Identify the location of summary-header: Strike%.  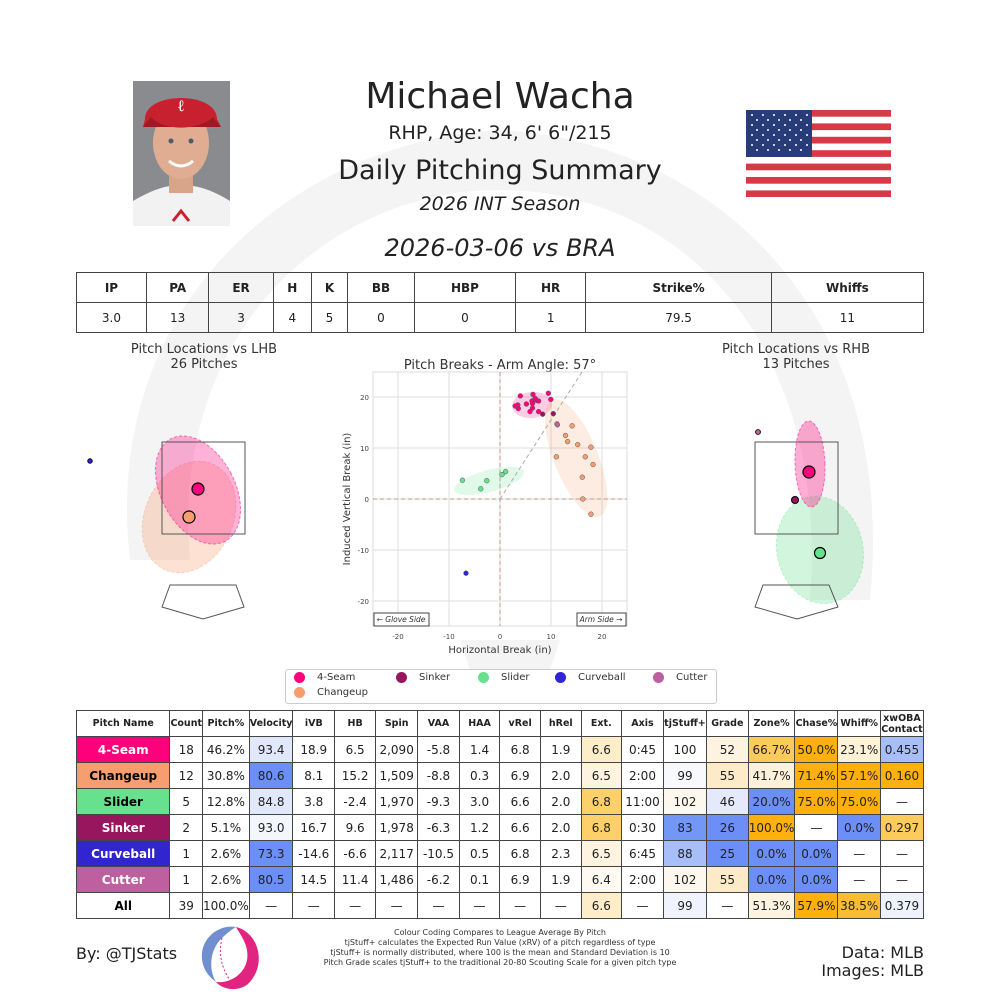
(678, 287).